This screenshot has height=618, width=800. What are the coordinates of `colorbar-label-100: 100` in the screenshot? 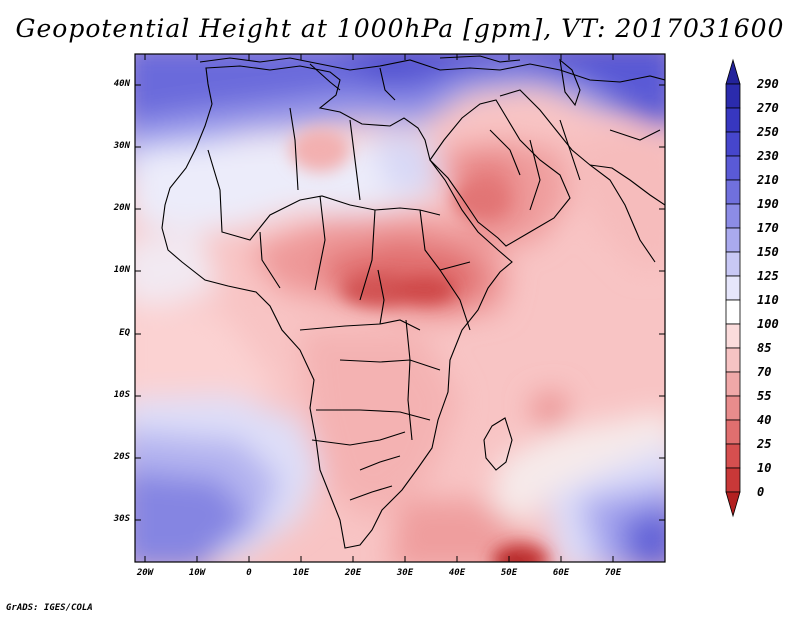 It's located at (768, 324).